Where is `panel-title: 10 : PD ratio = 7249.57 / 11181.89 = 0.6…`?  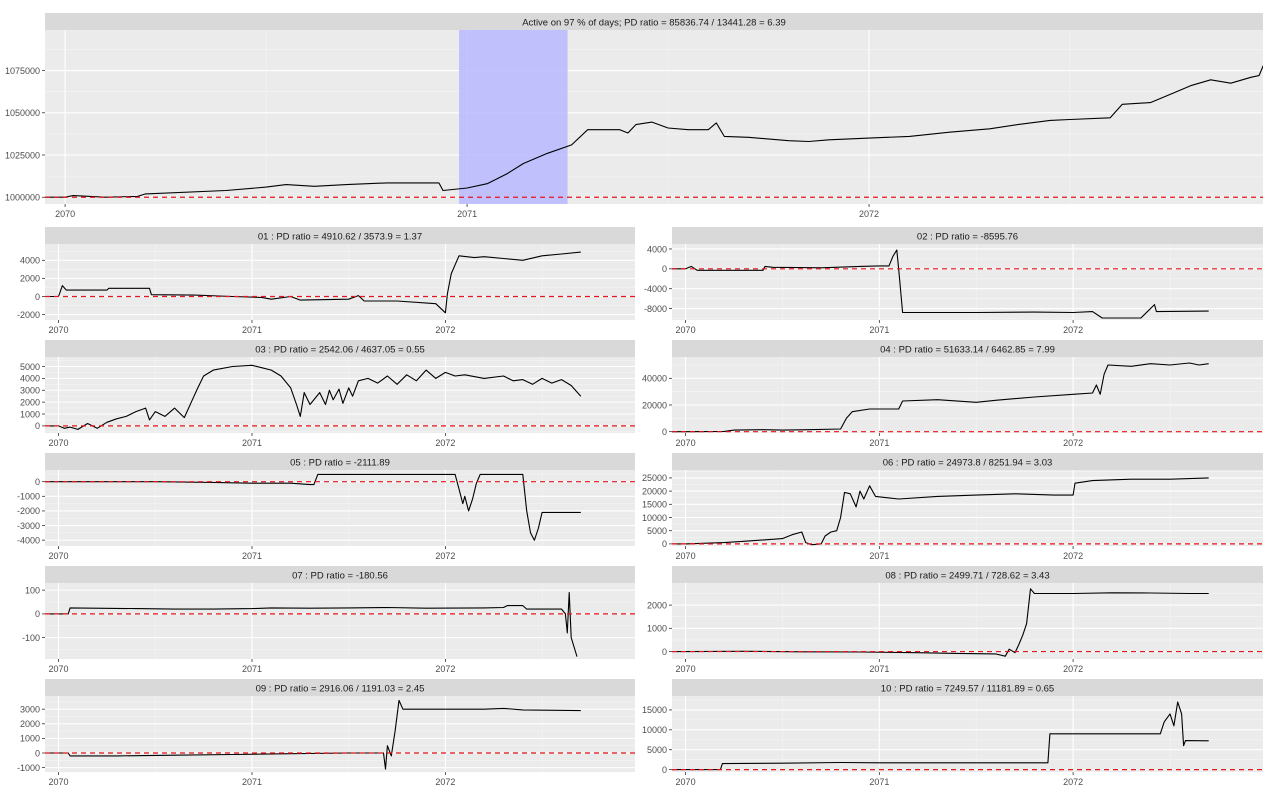 panel-title: 10 : PD ratio = 7249.57 / 11181.89 = 0.6… is located at coordinates (967, 689).